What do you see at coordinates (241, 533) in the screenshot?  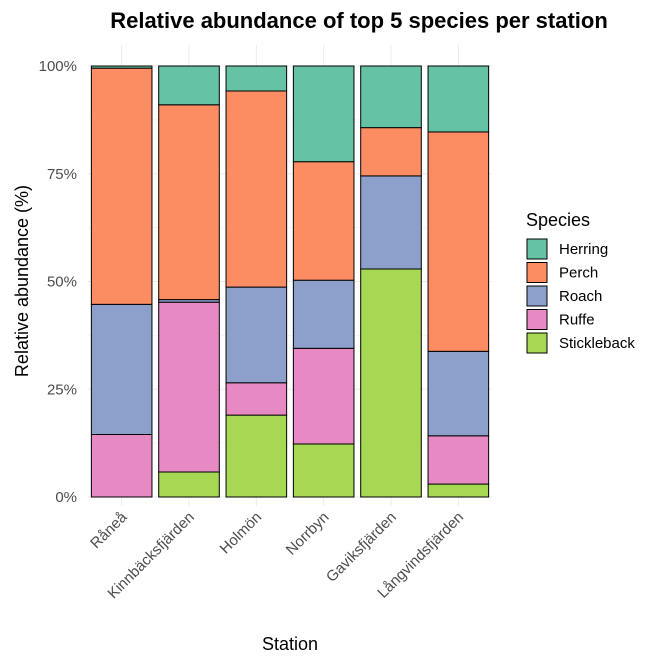 I see `x-tick-label: Holmön` at bounding box center [241, 533].